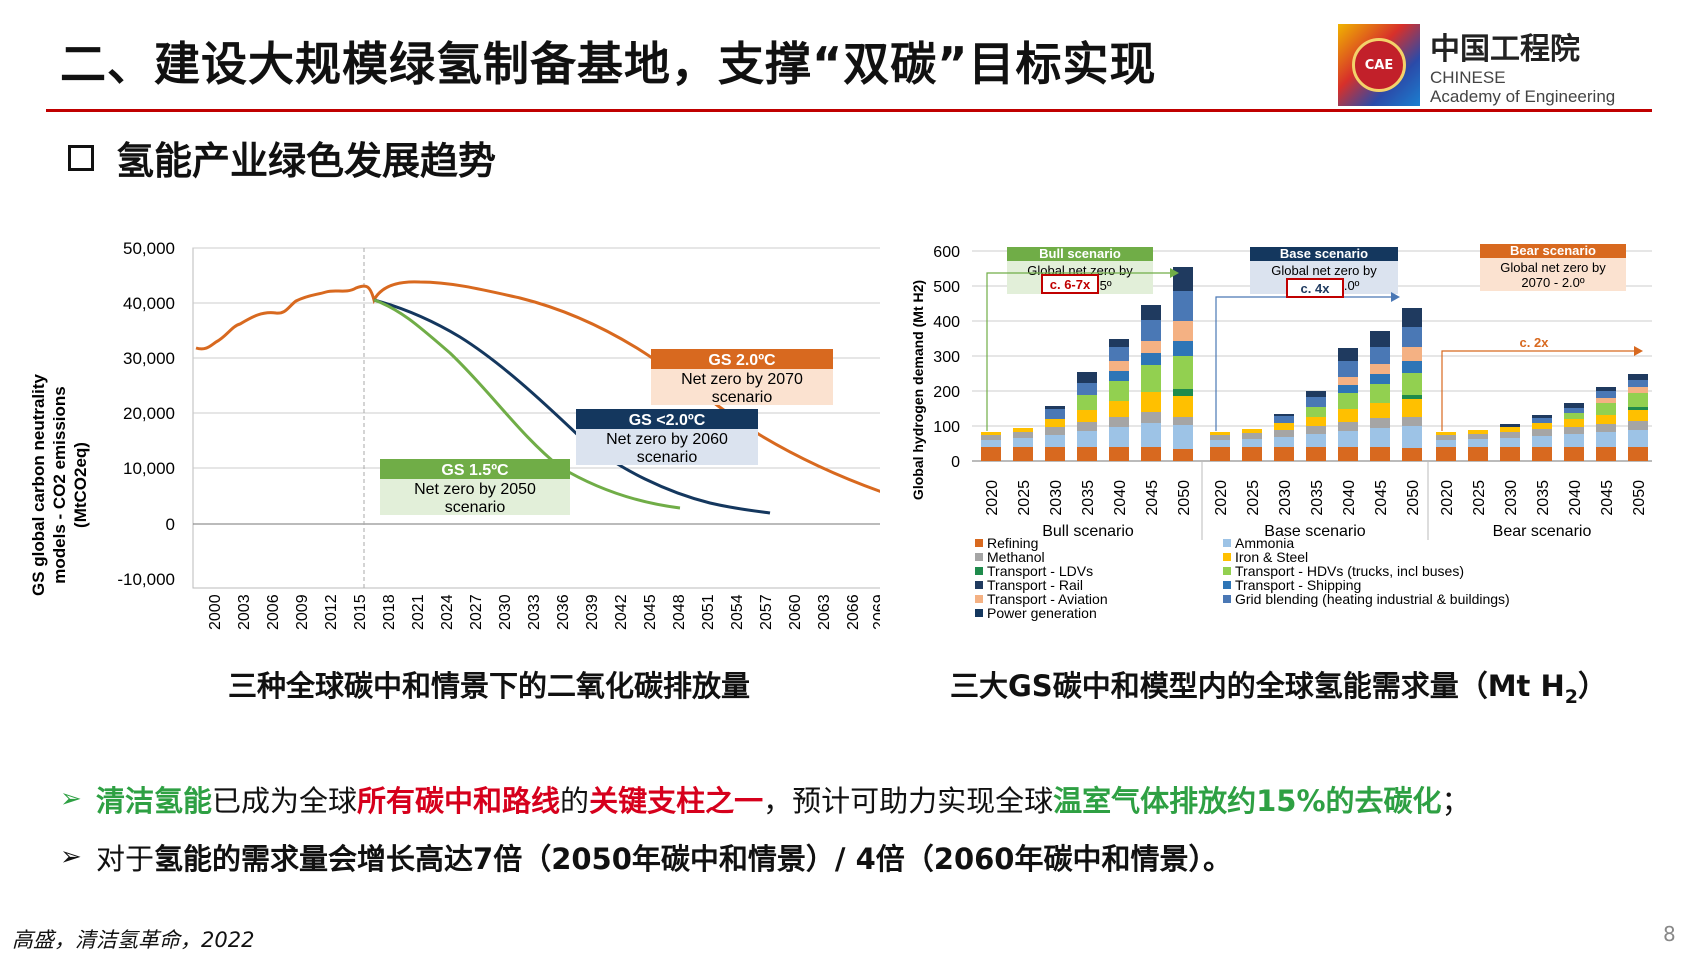 The image size is (1687, 954). I want to click on x-tick: 2027, so click(476, 612).